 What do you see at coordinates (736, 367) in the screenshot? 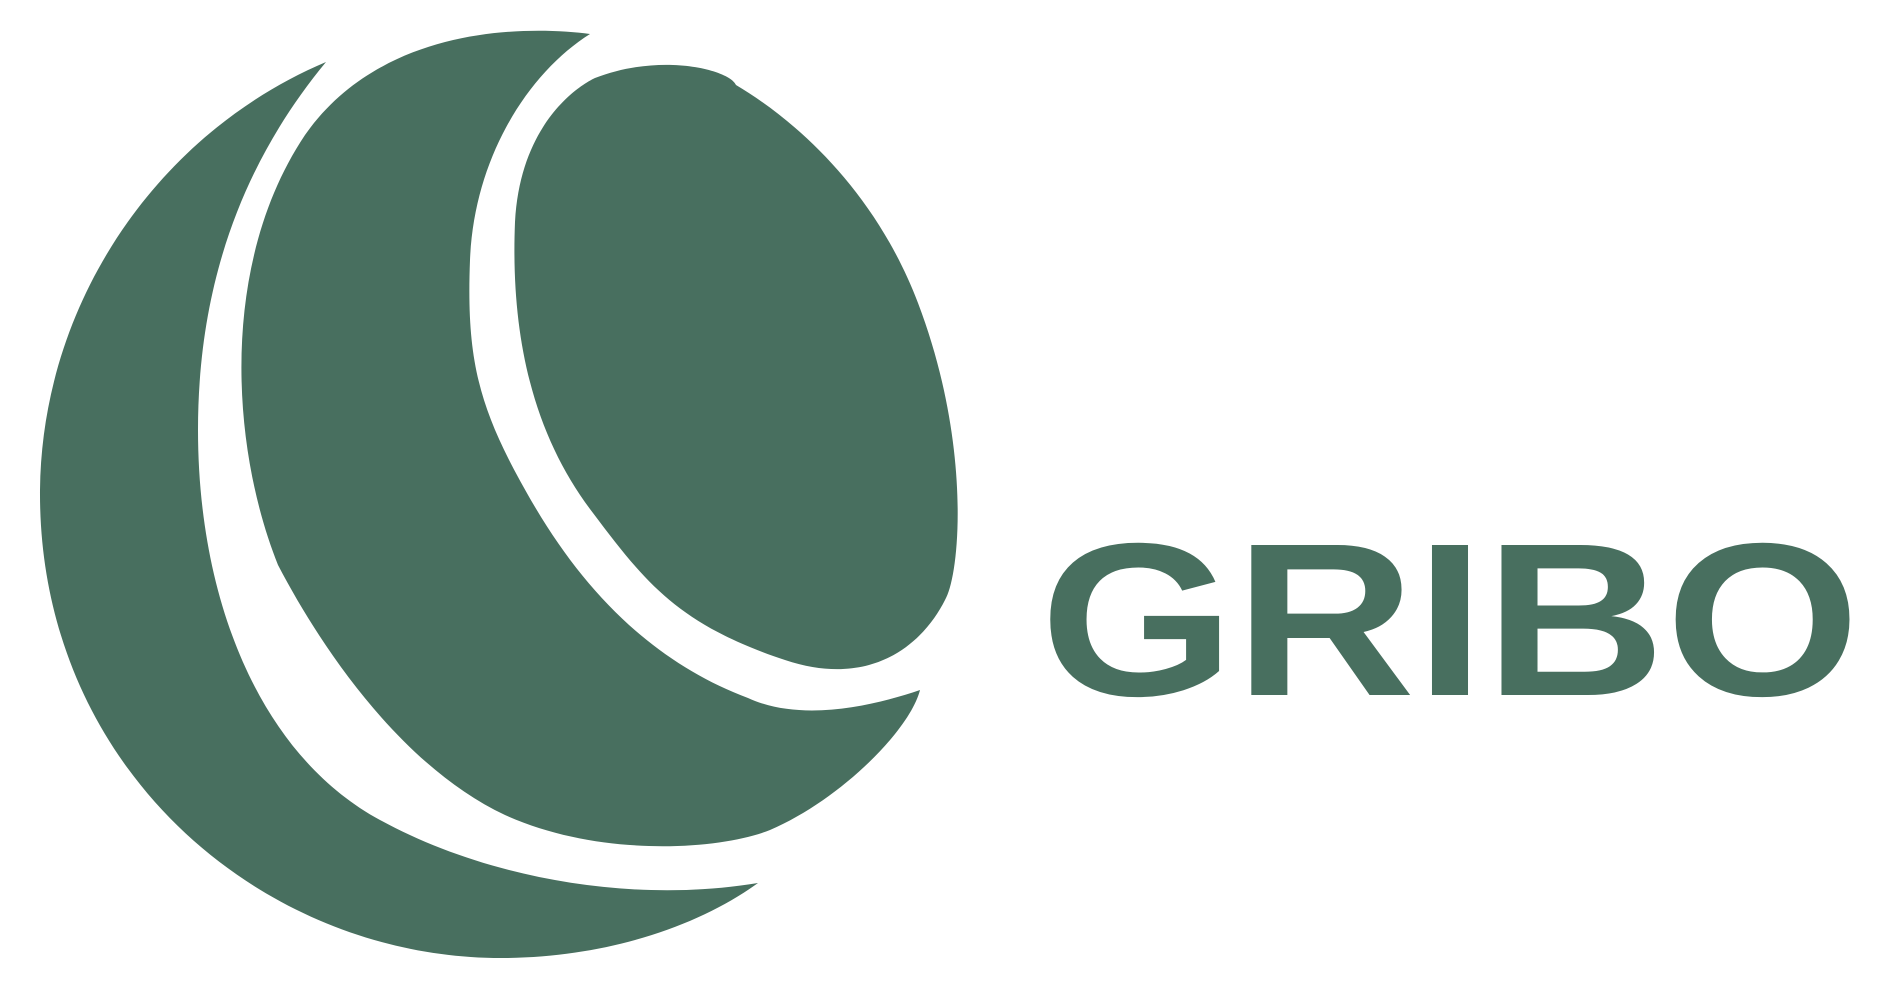
I see `emblem-inner-leaf` at bounding box center [736, 367].